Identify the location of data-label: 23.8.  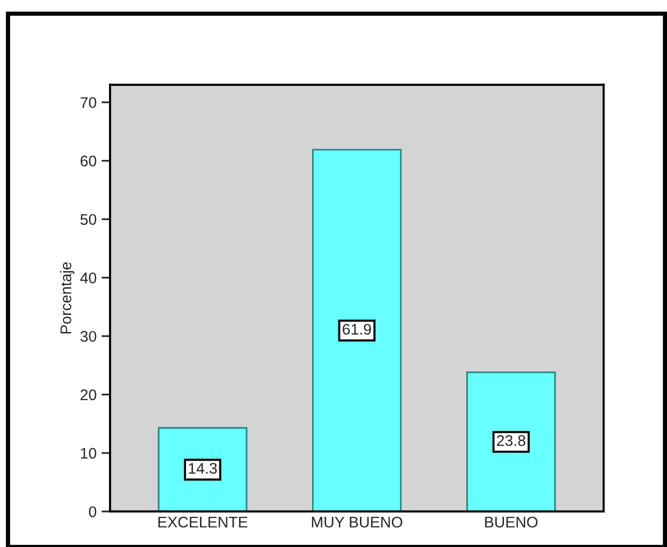
(511, 440).